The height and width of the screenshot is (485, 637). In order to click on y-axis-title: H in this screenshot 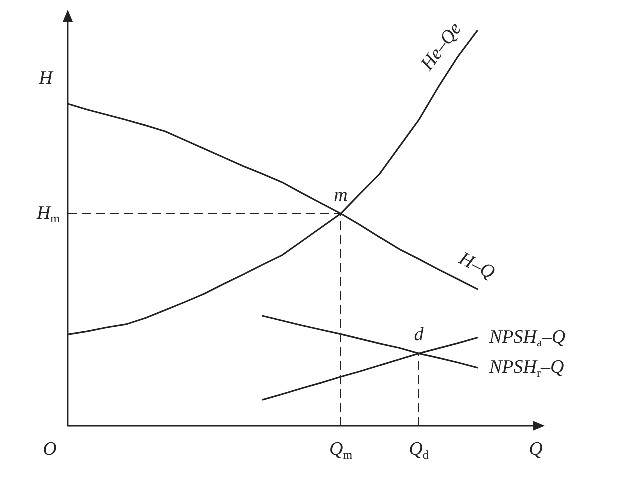, I will do `click(46, 78)`.